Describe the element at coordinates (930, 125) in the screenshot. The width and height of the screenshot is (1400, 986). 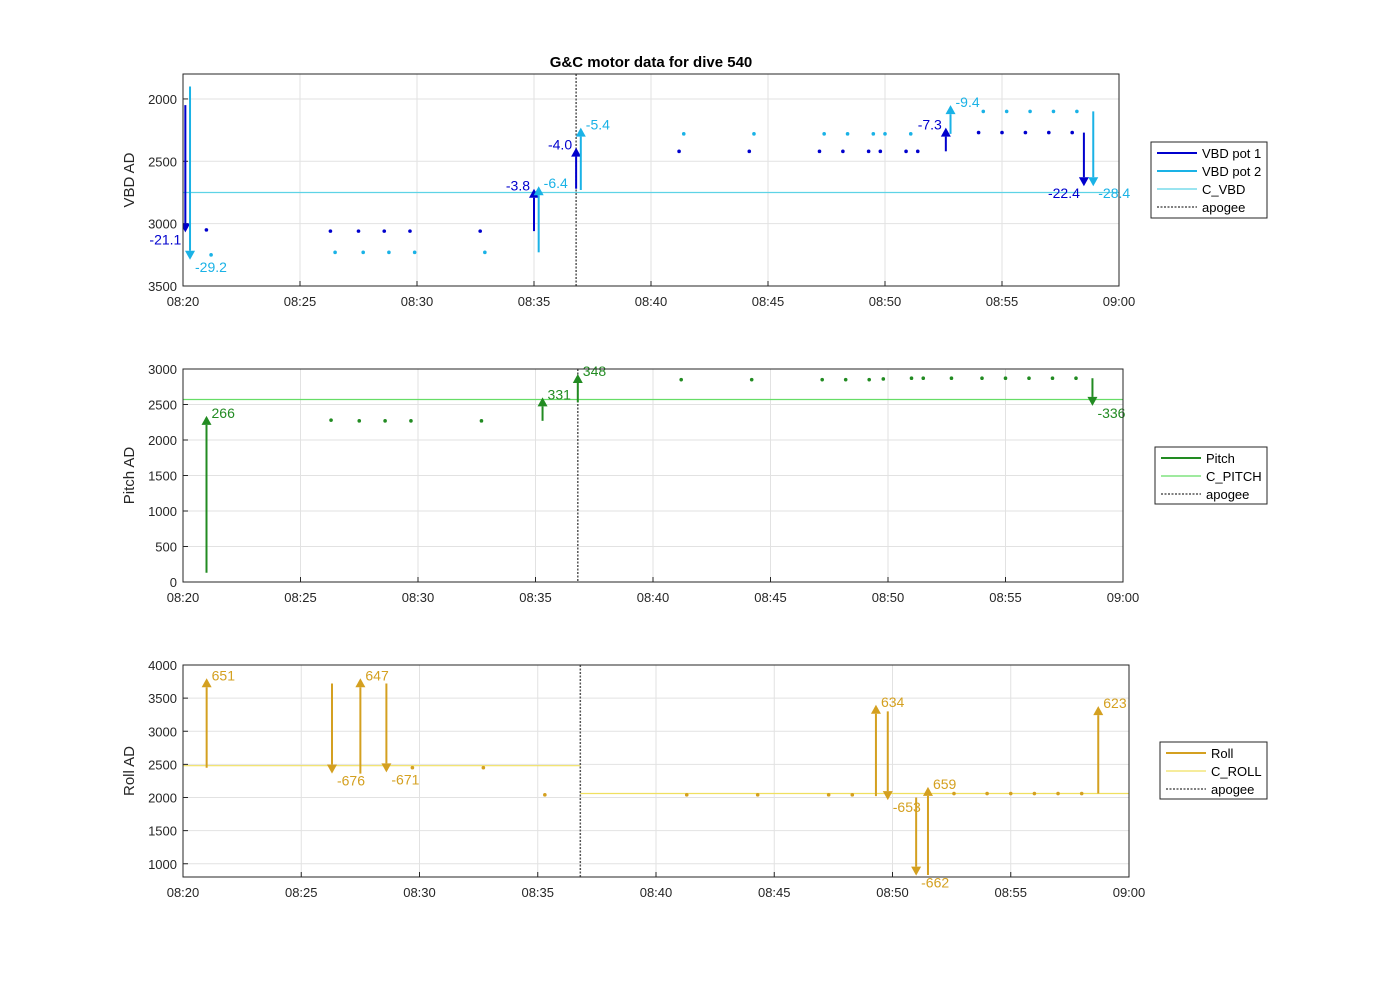
I see `move-label: -7.3` at that location.